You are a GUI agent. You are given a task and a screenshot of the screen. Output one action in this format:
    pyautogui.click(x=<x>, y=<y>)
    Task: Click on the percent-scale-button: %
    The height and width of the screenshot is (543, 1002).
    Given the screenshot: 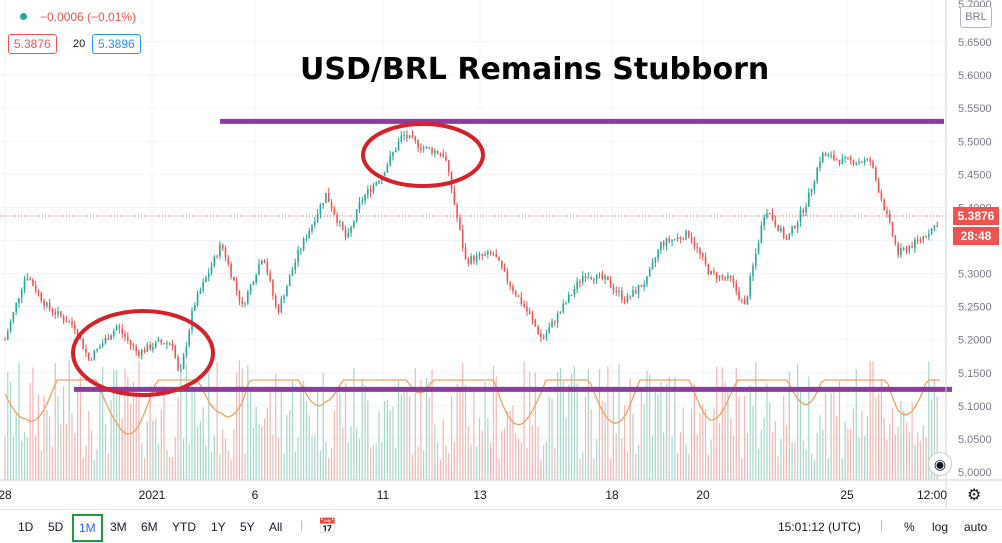 What is the action you would take?
    pyautogui.click(x=909, y=527)
    